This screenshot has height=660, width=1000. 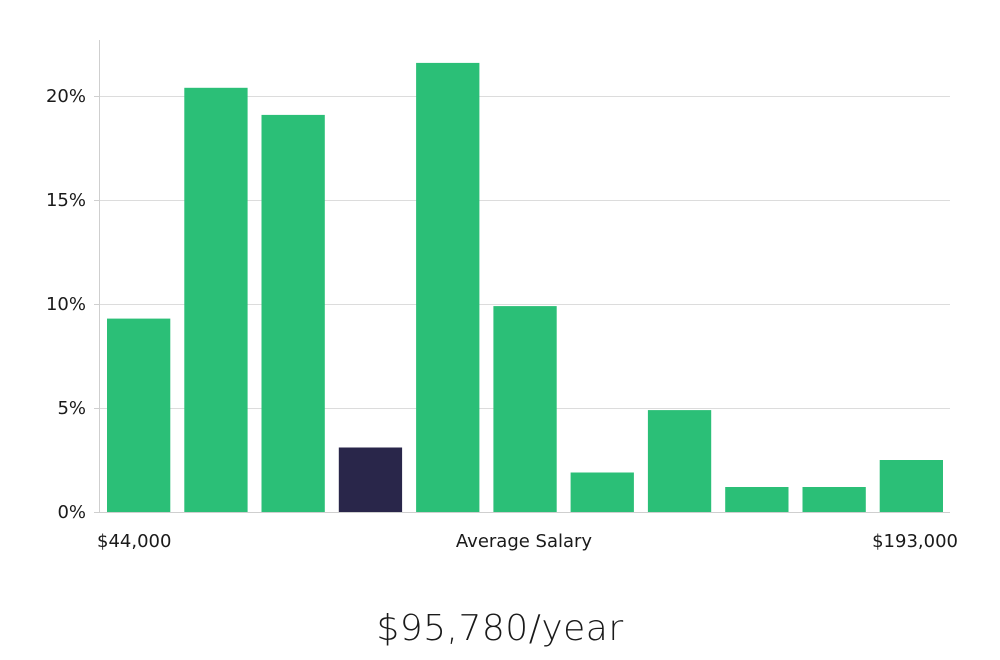 I want to click on bar-highlight, so click(x=370, y=479).